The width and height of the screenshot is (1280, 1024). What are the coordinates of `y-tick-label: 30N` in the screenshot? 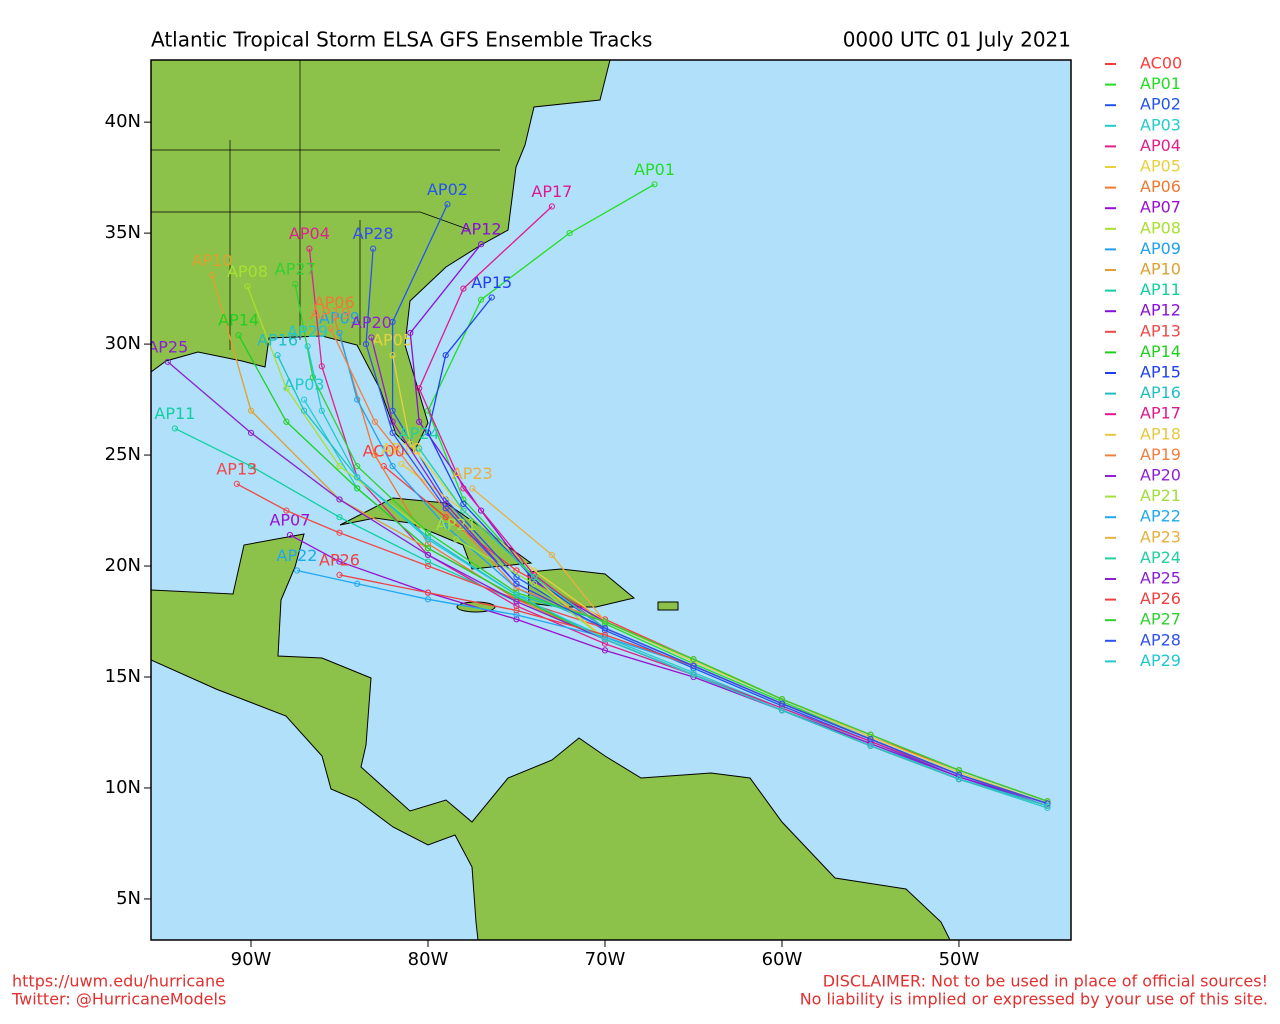 It's located at (123, 343).